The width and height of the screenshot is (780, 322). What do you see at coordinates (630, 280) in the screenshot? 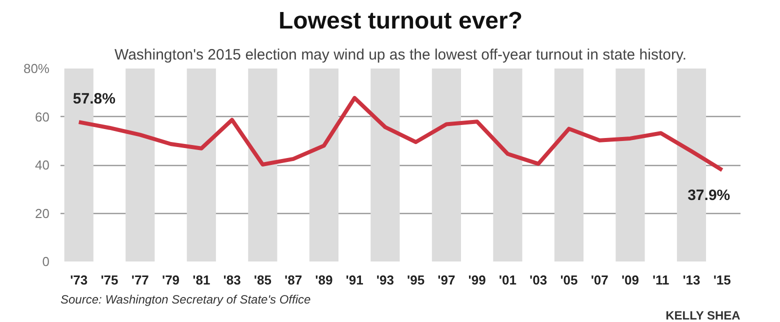
I see `x-tick-label: '09` at bounding box center [630, 280].